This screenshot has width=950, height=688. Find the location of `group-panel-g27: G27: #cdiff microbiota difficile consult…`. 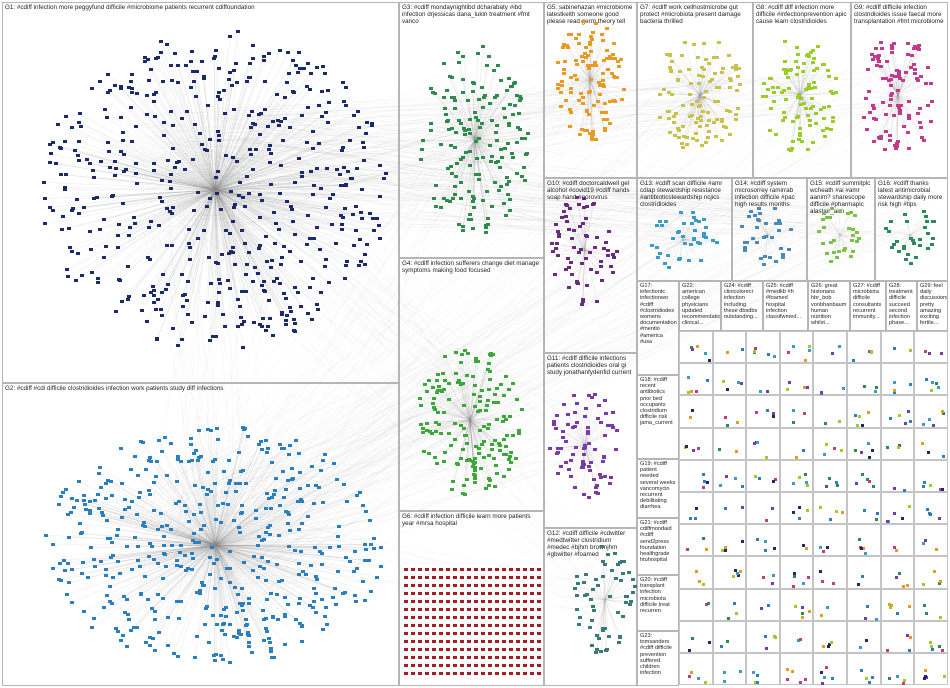

group-panel-g27: G27: #cdiff microbiota difficile consult… is located at coordinates (868, 306).